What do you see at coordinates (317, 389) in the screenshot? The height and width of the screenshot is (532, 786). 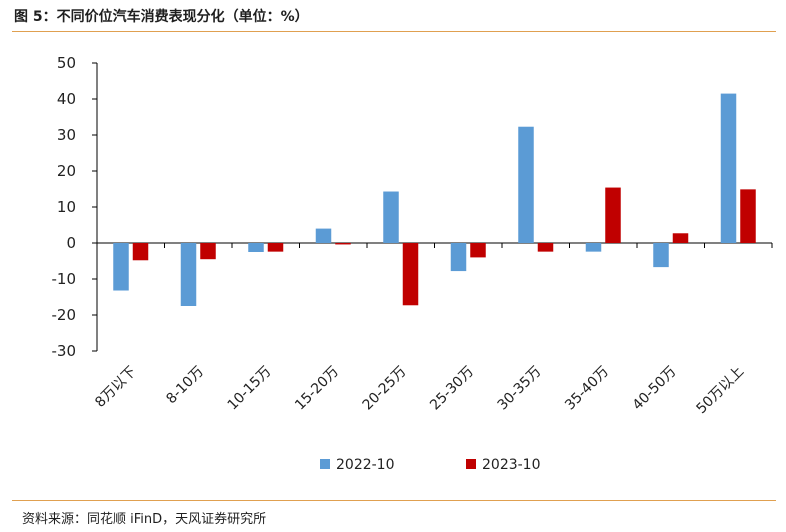 I see `x-tick-label: 15-20万` at bounding box center [317, 389].